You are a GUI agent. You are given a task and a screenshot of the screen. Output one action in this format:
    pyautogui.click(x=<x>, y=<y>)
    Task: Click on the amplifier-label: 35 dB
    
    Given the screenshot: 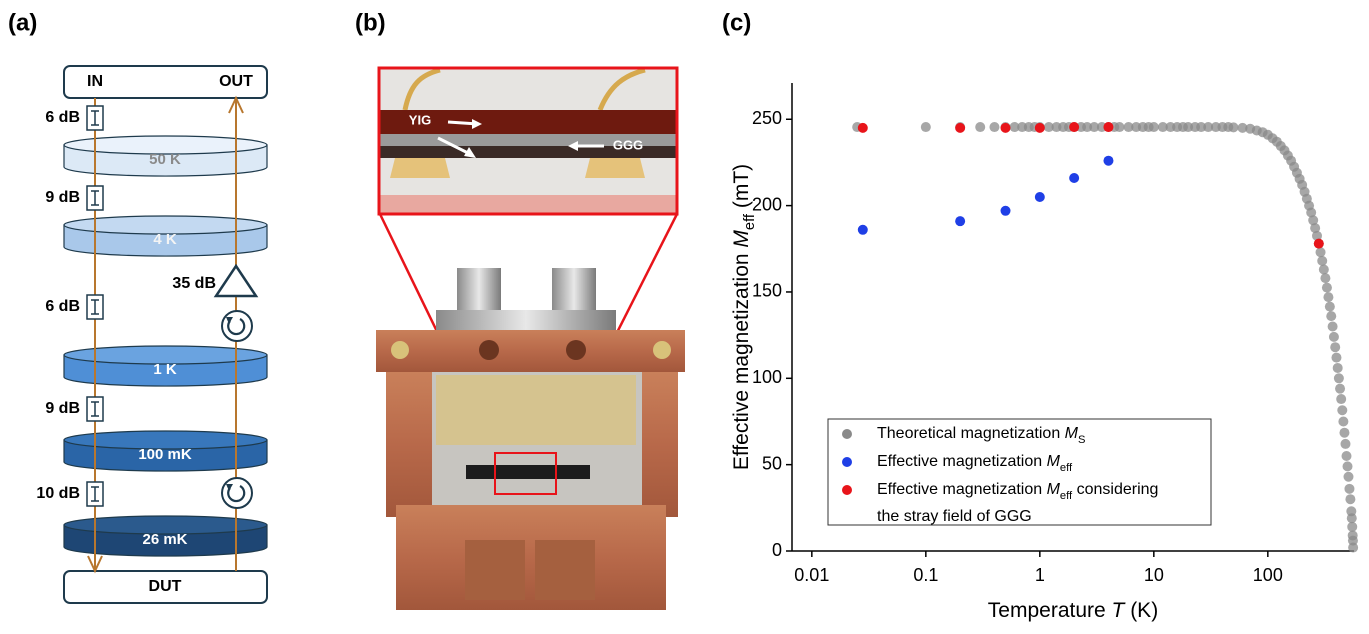 What is the action you would take?
    pyautogui.click(x=194, y=283)
    